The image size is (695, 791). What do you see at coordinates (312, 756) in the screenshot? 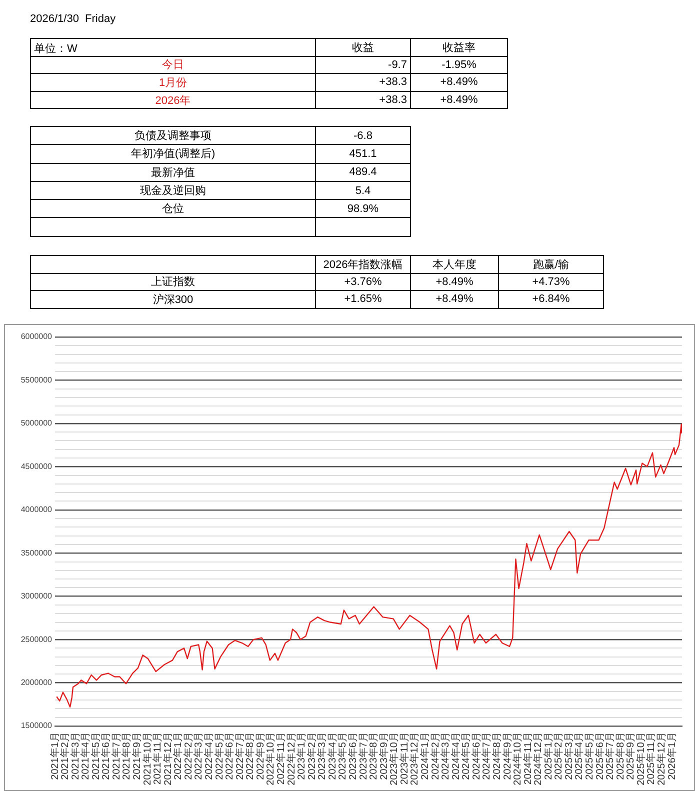
I see `x-tick-label: 2023年2月` at bounding box center [312, 756].